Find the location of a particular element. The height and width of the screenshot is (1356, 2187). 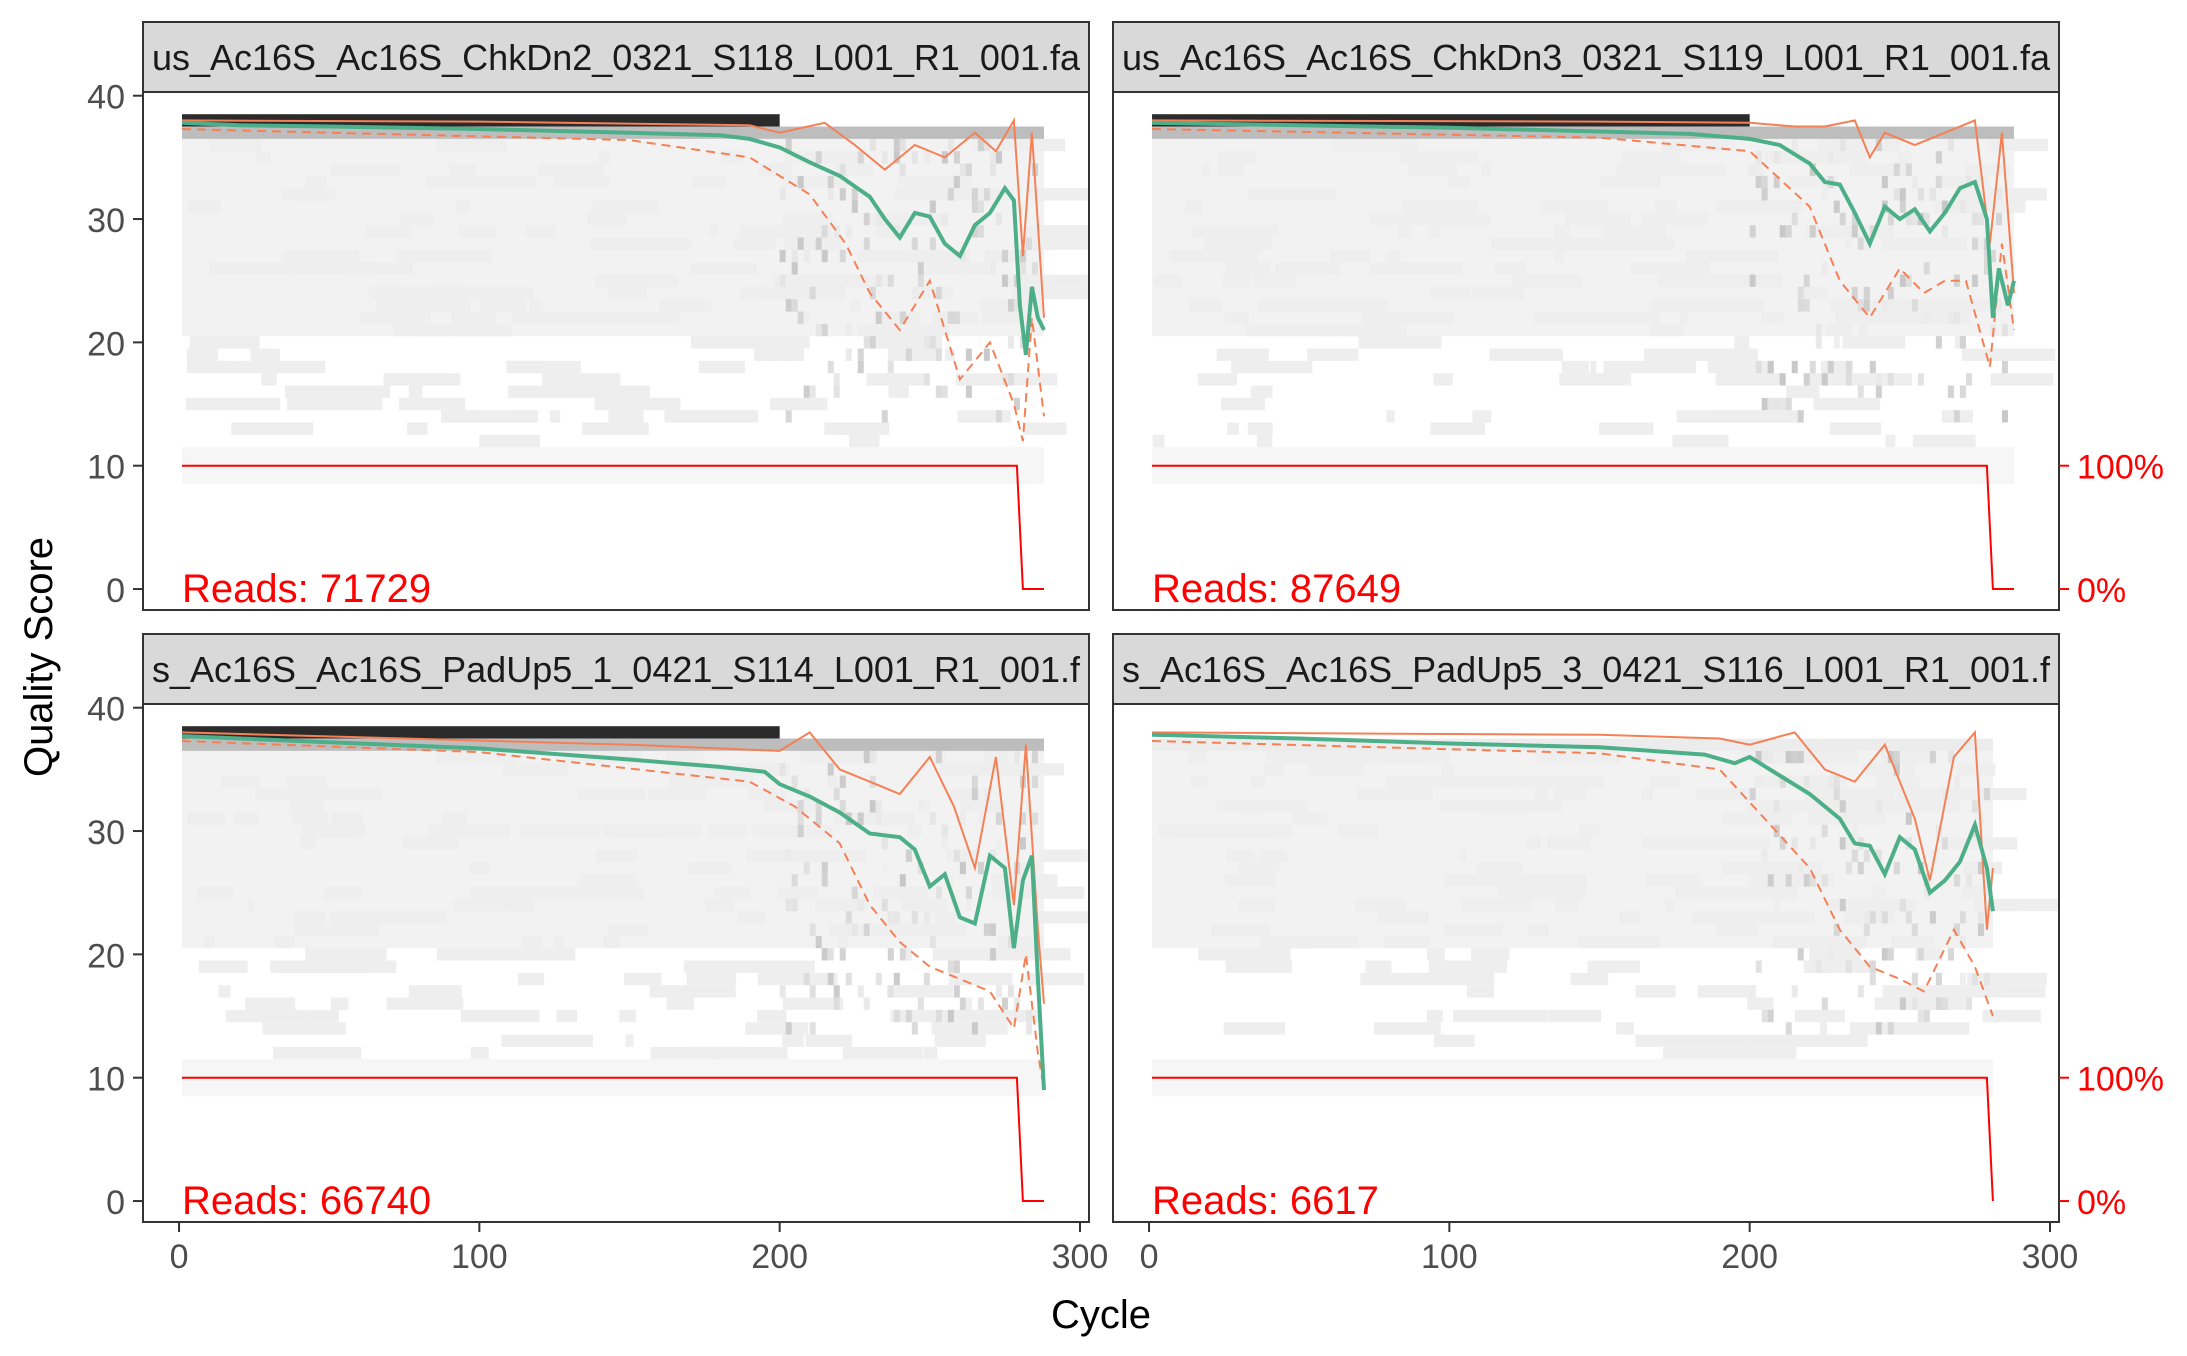

right-axis: 100% 0% is located at coordinates (2111, 529).